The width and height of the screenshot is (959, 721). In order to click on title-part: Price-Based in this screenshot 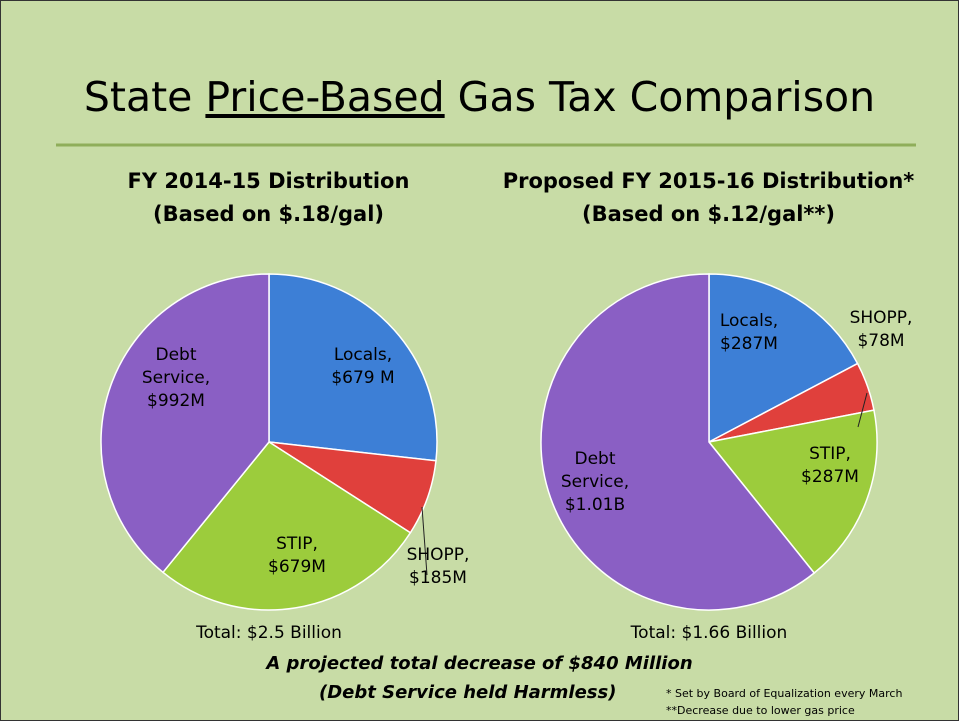, I will do `click(325, 97)`.